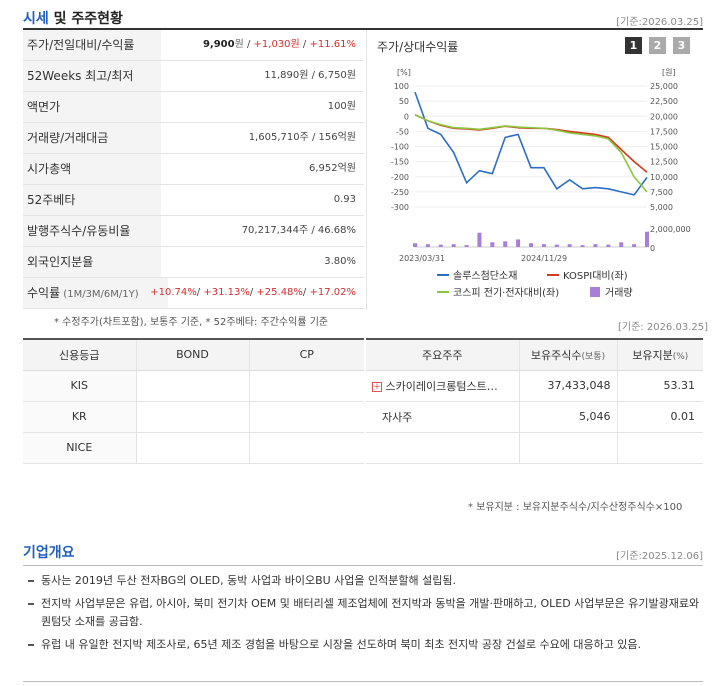 The image size is (721, 686). I want to click on right-axis-unit: [원], so click(669, 72).